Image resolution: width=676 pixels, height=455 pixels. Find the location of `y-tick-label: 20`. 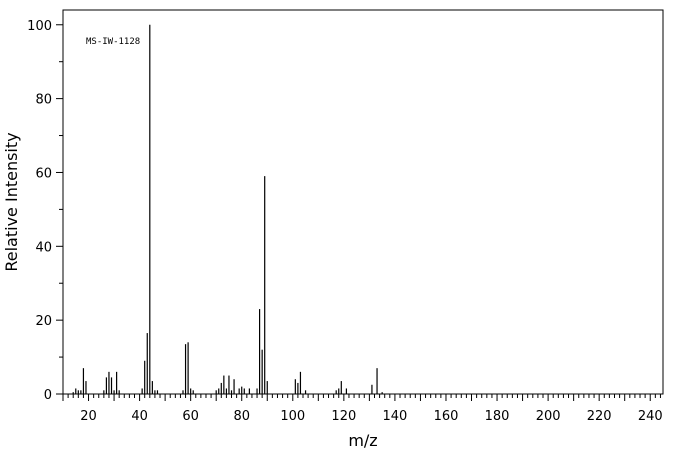

y-tick-label: 20 is located at coordinates (43, 321).